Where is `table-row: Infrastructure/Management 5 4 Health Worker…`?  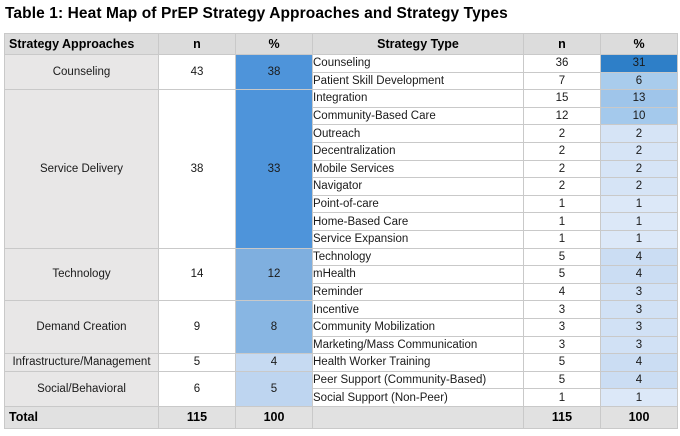
table-row: Infrastructure/Management 5 4 Health Worker… is located at coordinates (341, 362).